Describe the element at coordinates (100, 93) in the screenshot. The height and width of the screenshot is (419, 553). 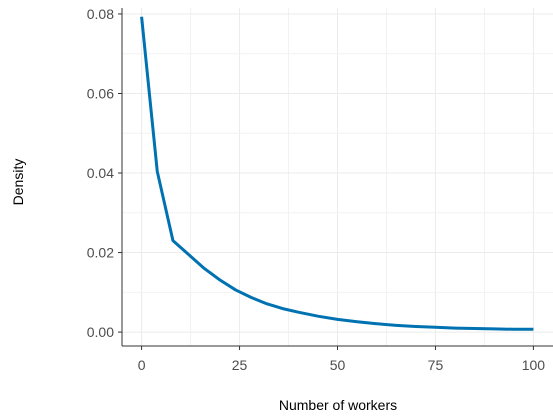
I see `y-tick-label: 0.06` at that location.